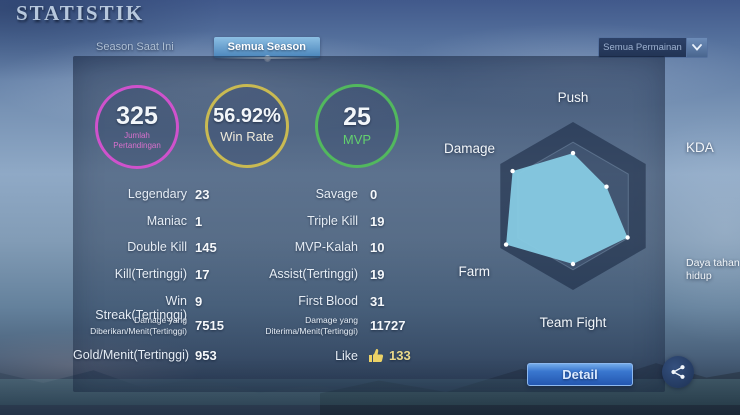 The height and width of the screenshot is (415, 740). Describe the element at coordinates (202, 274) in the screenshot. I see `stat-value: 17` at that location.